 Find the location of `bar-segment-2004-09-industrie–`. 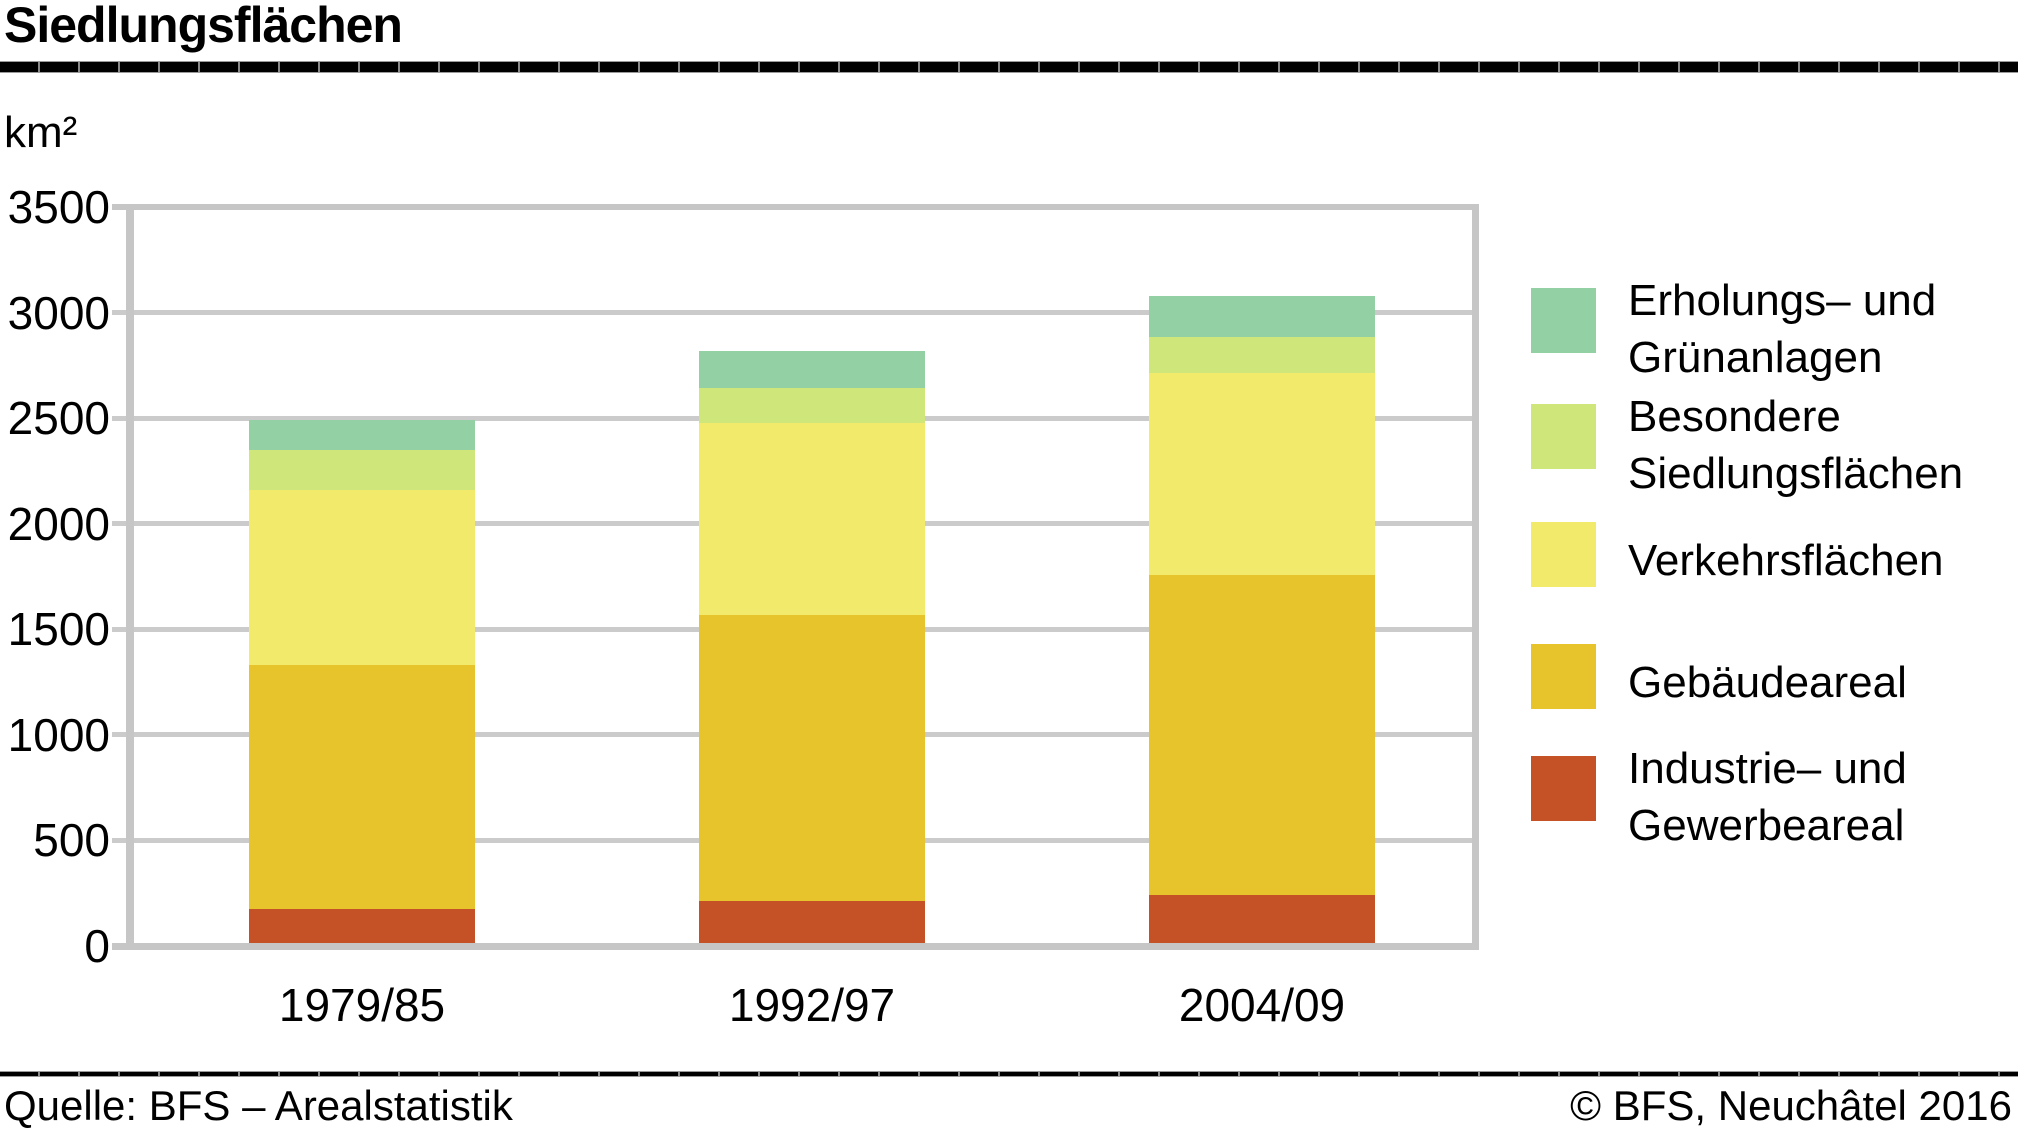

bar-segment-2004-09-industrie– is located at coordinates (1262, 920).